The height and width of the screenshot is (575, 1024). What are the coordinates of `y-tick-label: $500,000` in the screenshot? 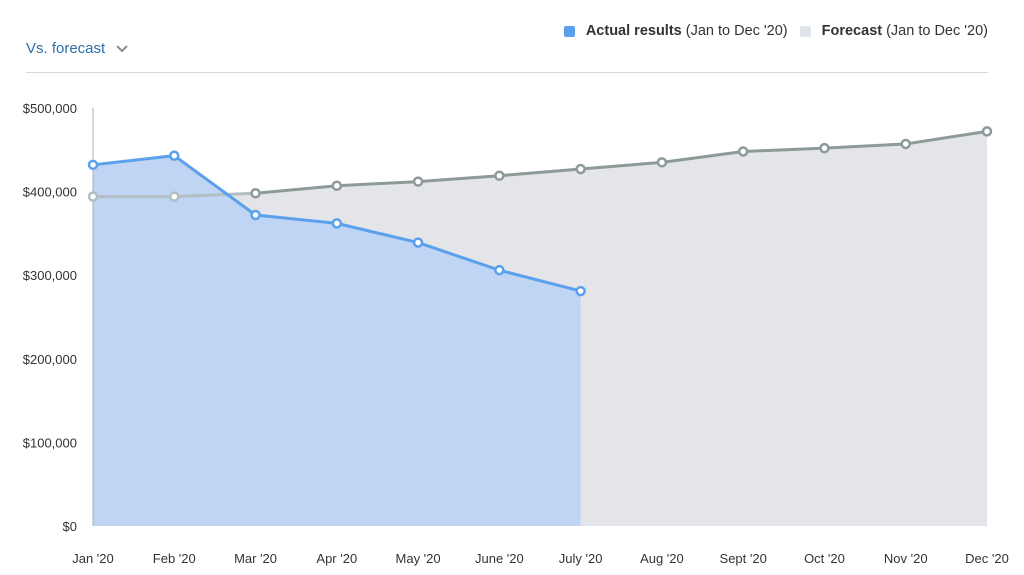 It's located at (50, 108).